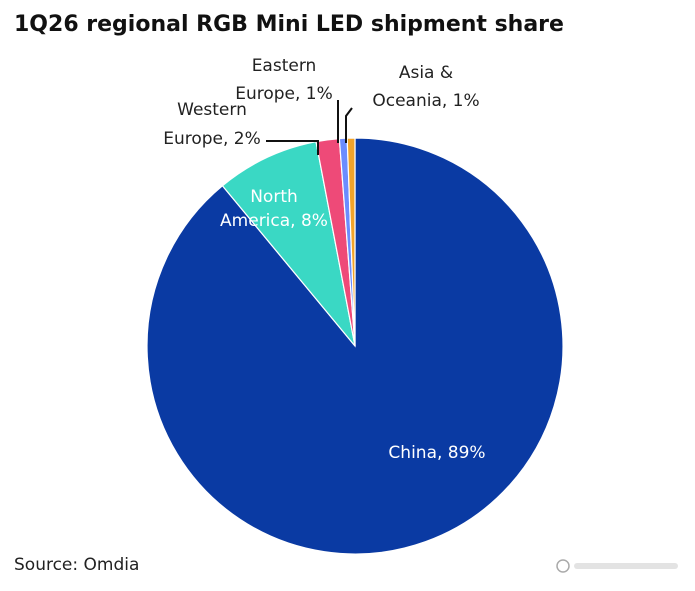 This screenshot has width=695, height=591. Describe the element at coordinates (436, 453) in the screenshot. I see `slice-label: China, 89%` at that location.